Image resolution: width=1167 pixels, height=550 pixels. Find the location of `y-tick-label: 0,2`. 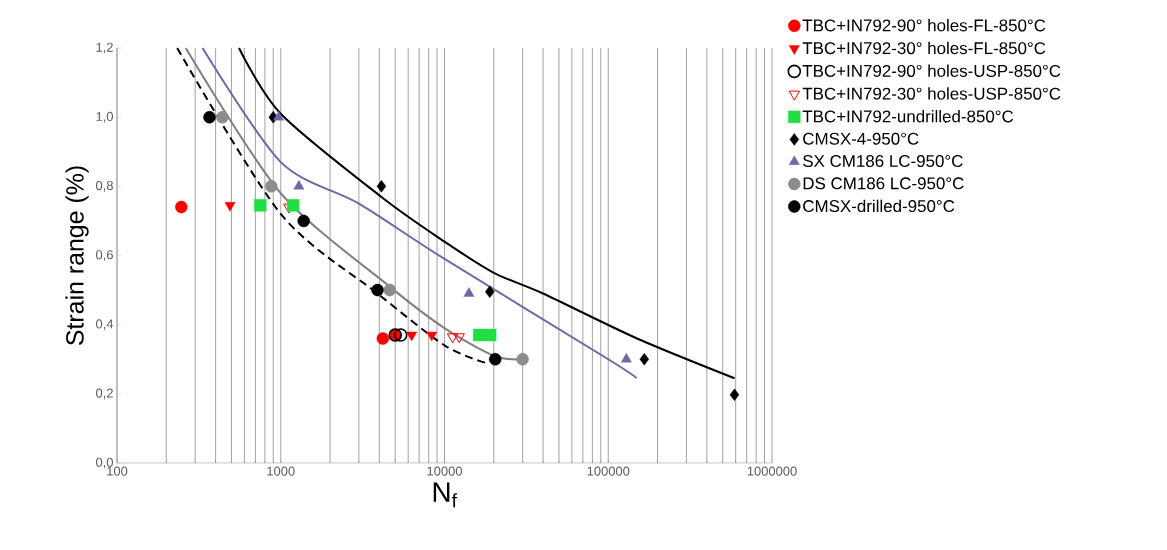

y-tick-label: 0,2 is located at coordinates (104, 394).